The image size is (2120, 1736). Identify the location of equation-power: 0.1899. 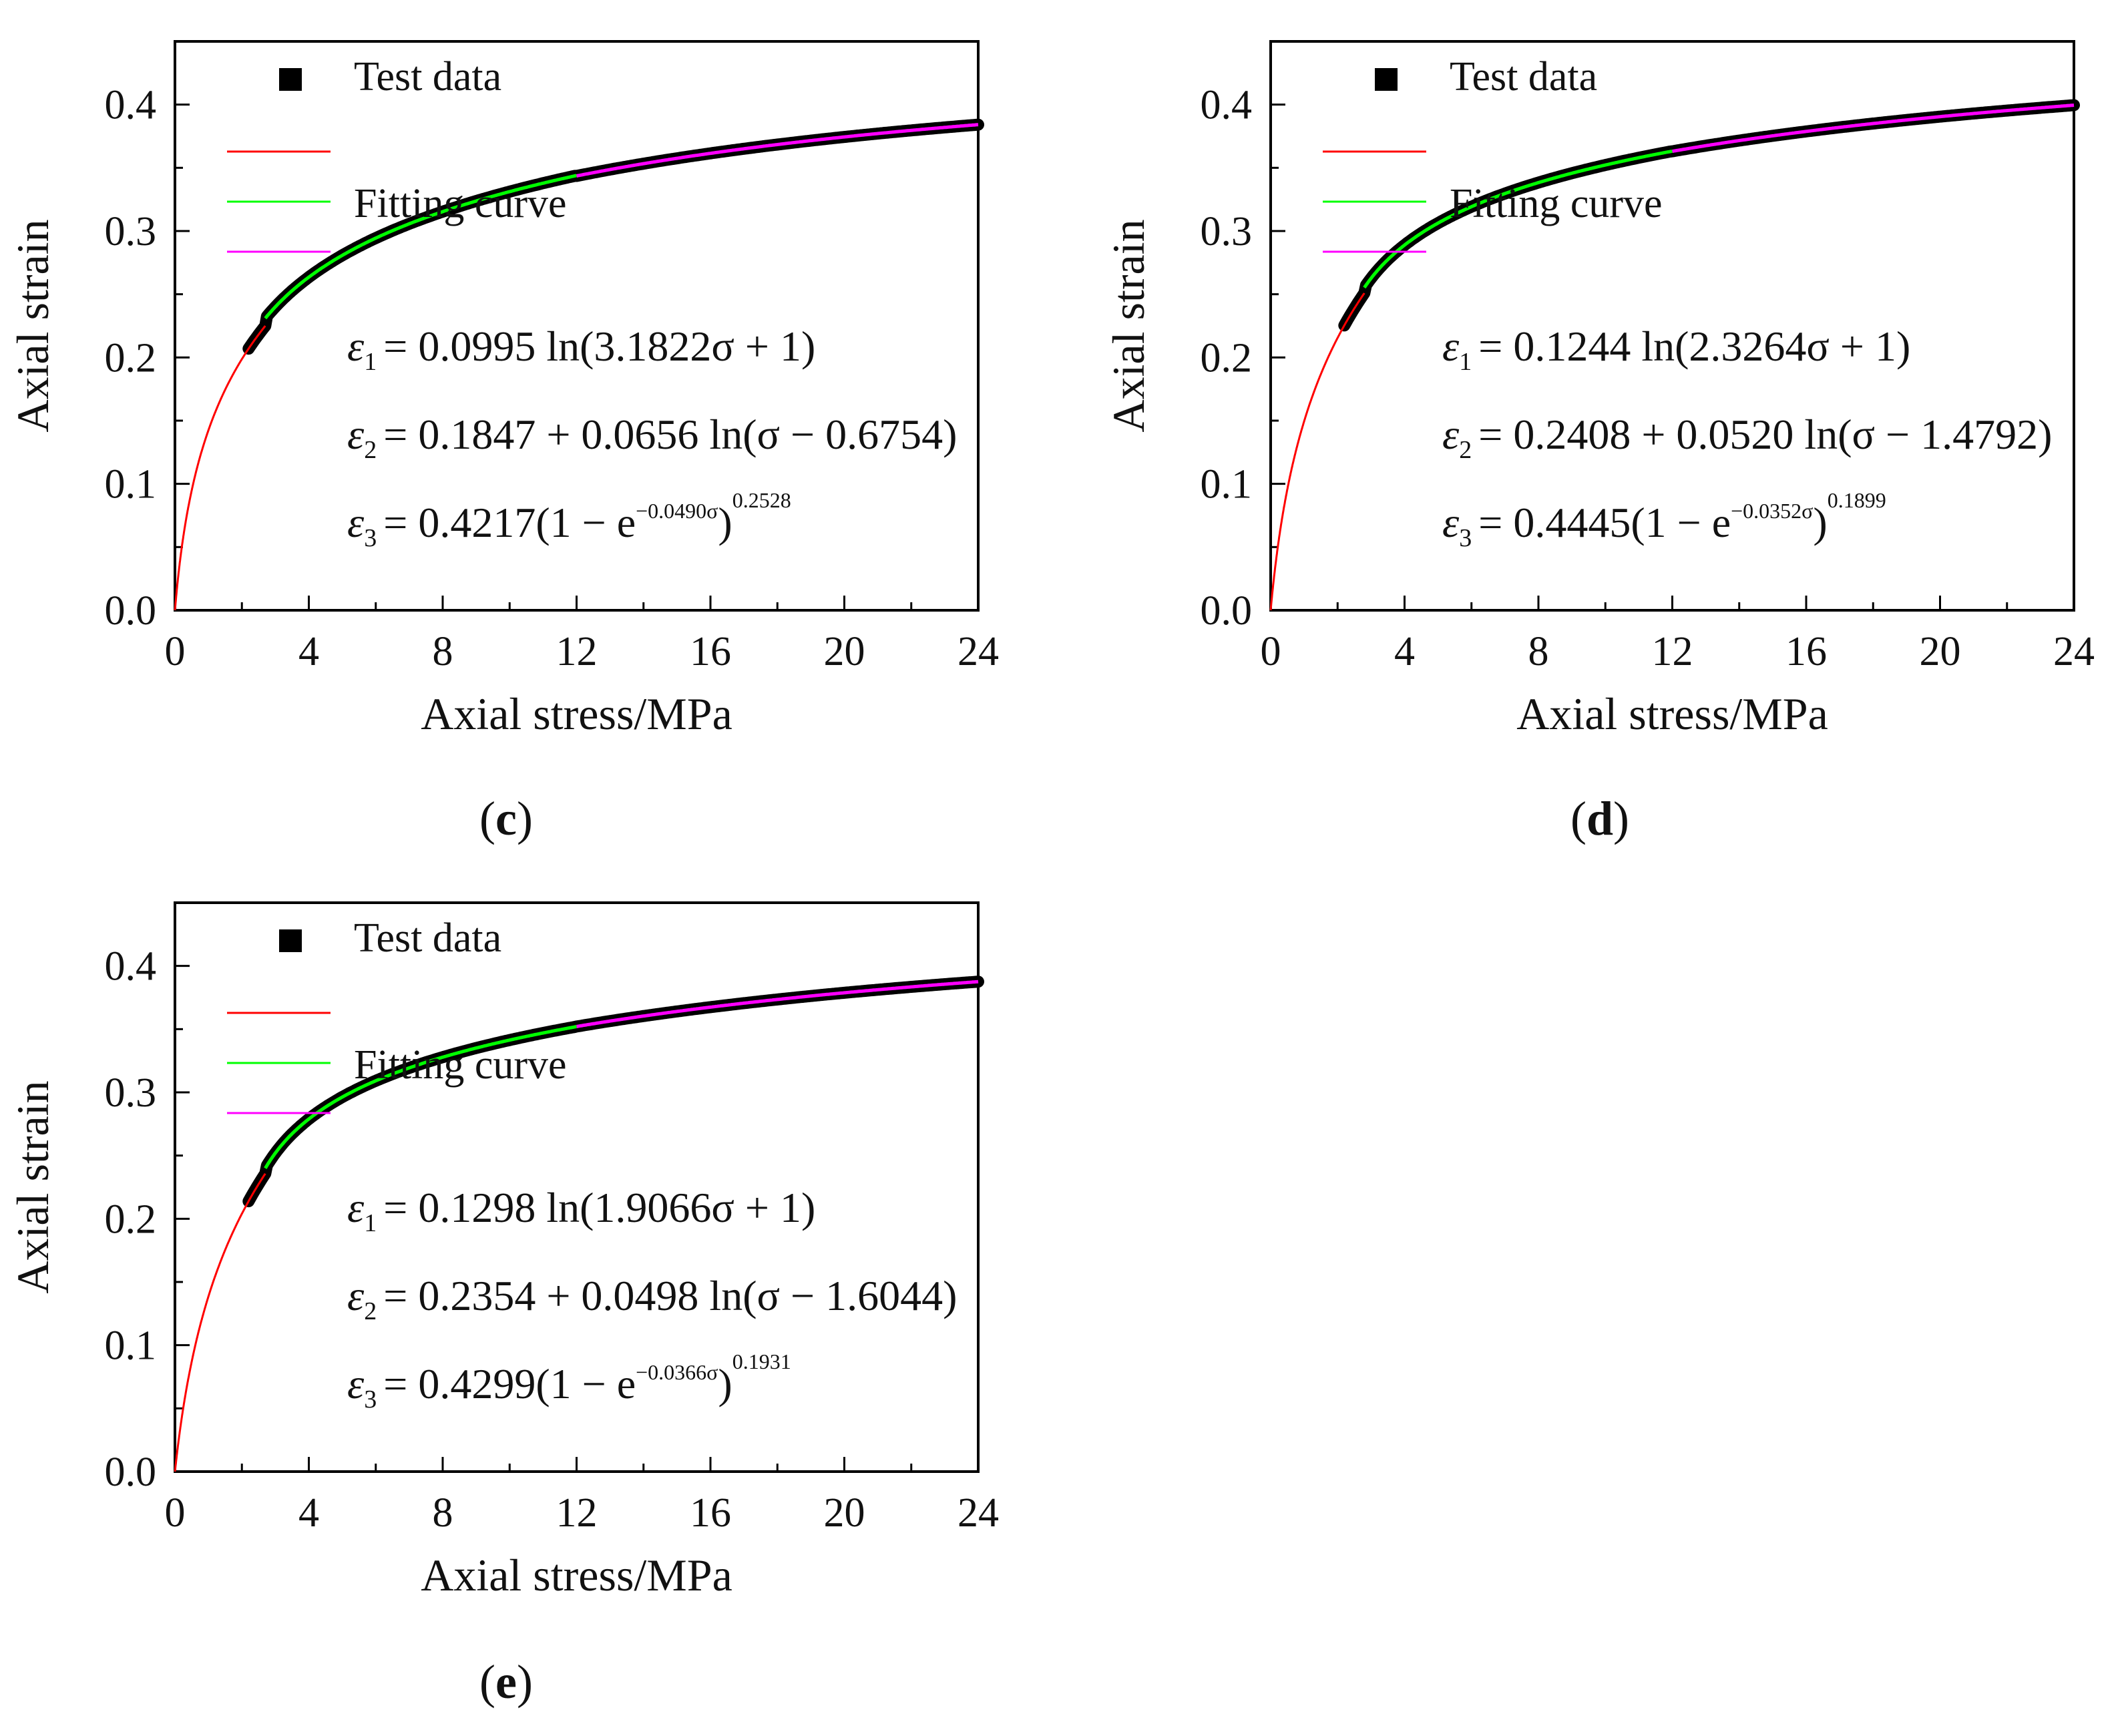
(1857, 500).